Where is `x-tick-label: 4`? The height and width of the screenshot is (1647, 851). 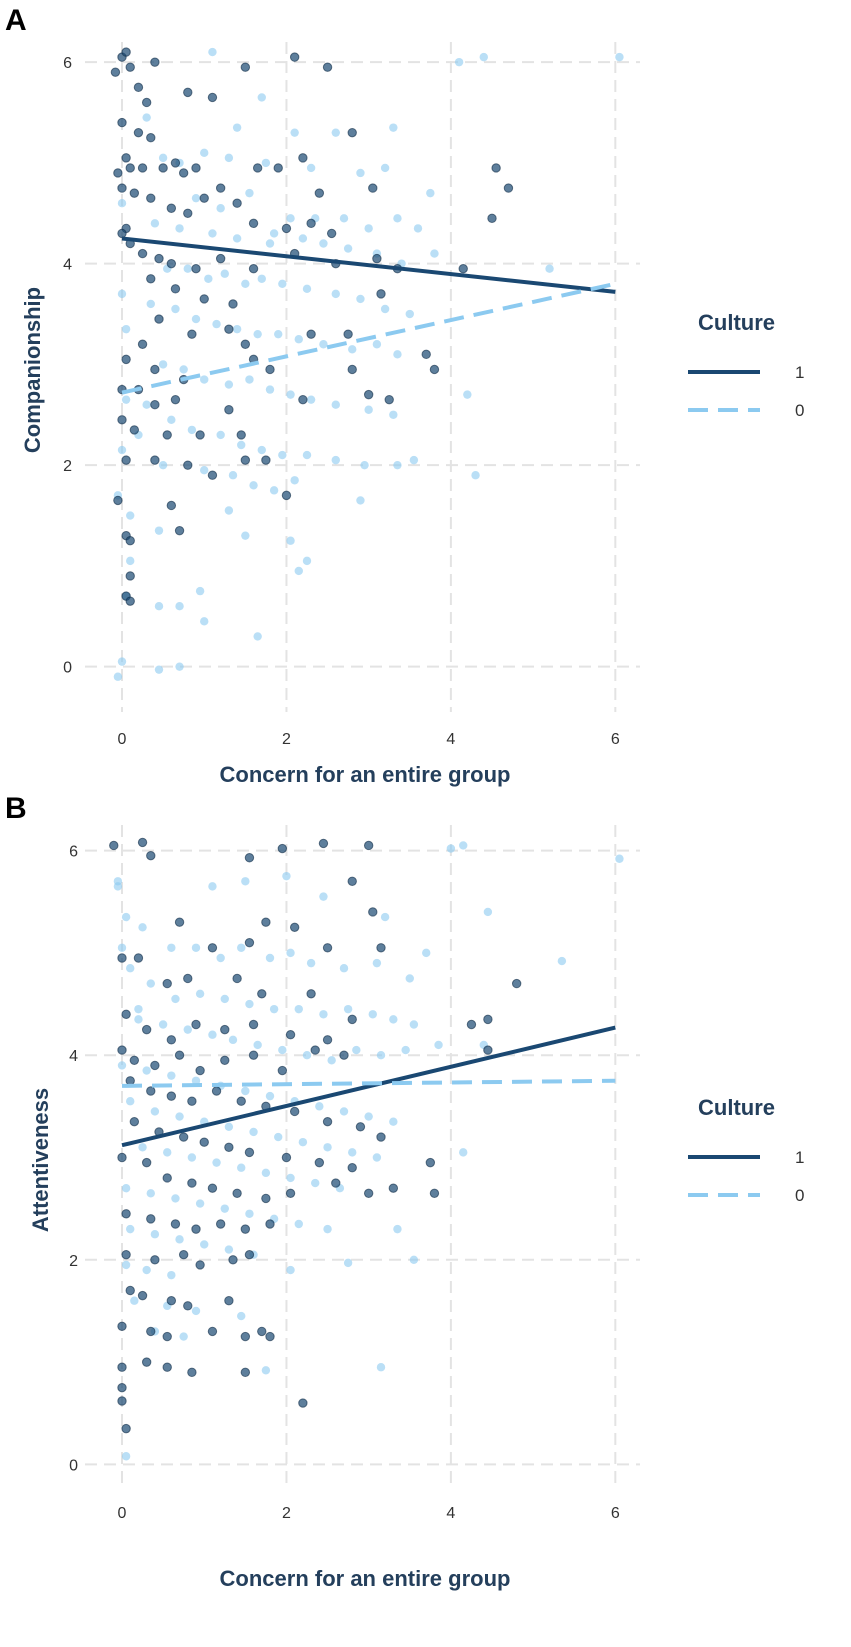 x-tick-label: 4 is located at coordinates (450, 739).